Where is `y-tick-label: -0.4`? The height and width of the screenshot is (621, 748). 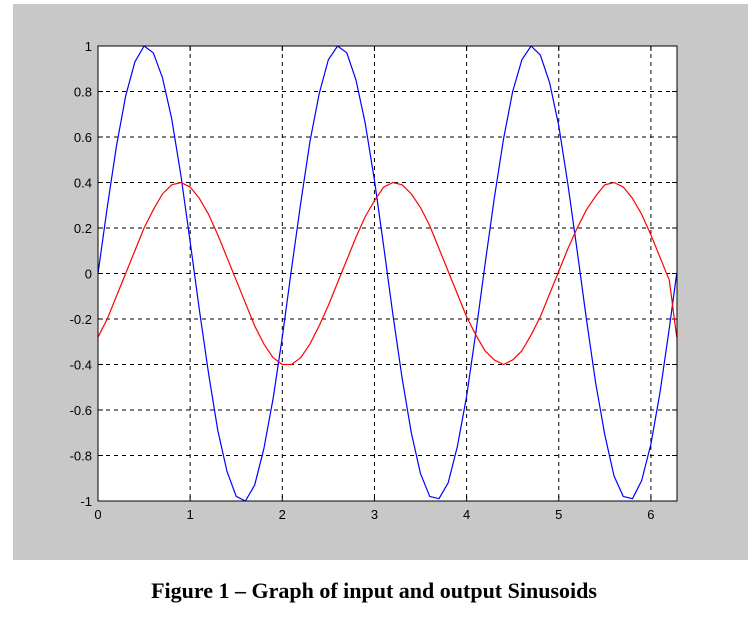 y-tick-label: -0.4 is located at coordinates (81, 365).